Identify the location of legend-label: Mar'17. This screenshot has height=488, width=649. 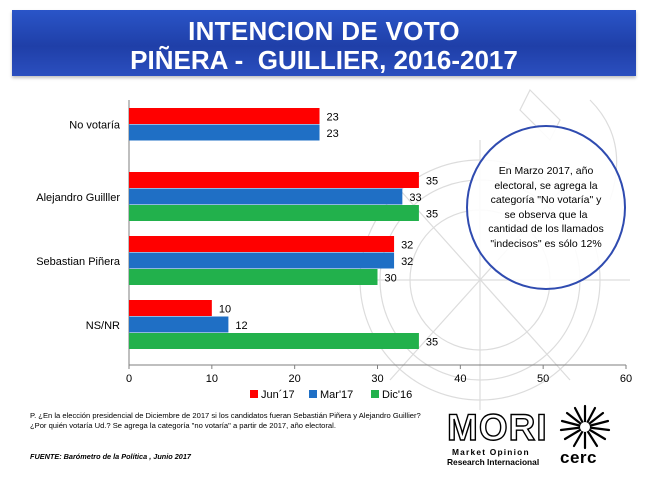
(336, 395).